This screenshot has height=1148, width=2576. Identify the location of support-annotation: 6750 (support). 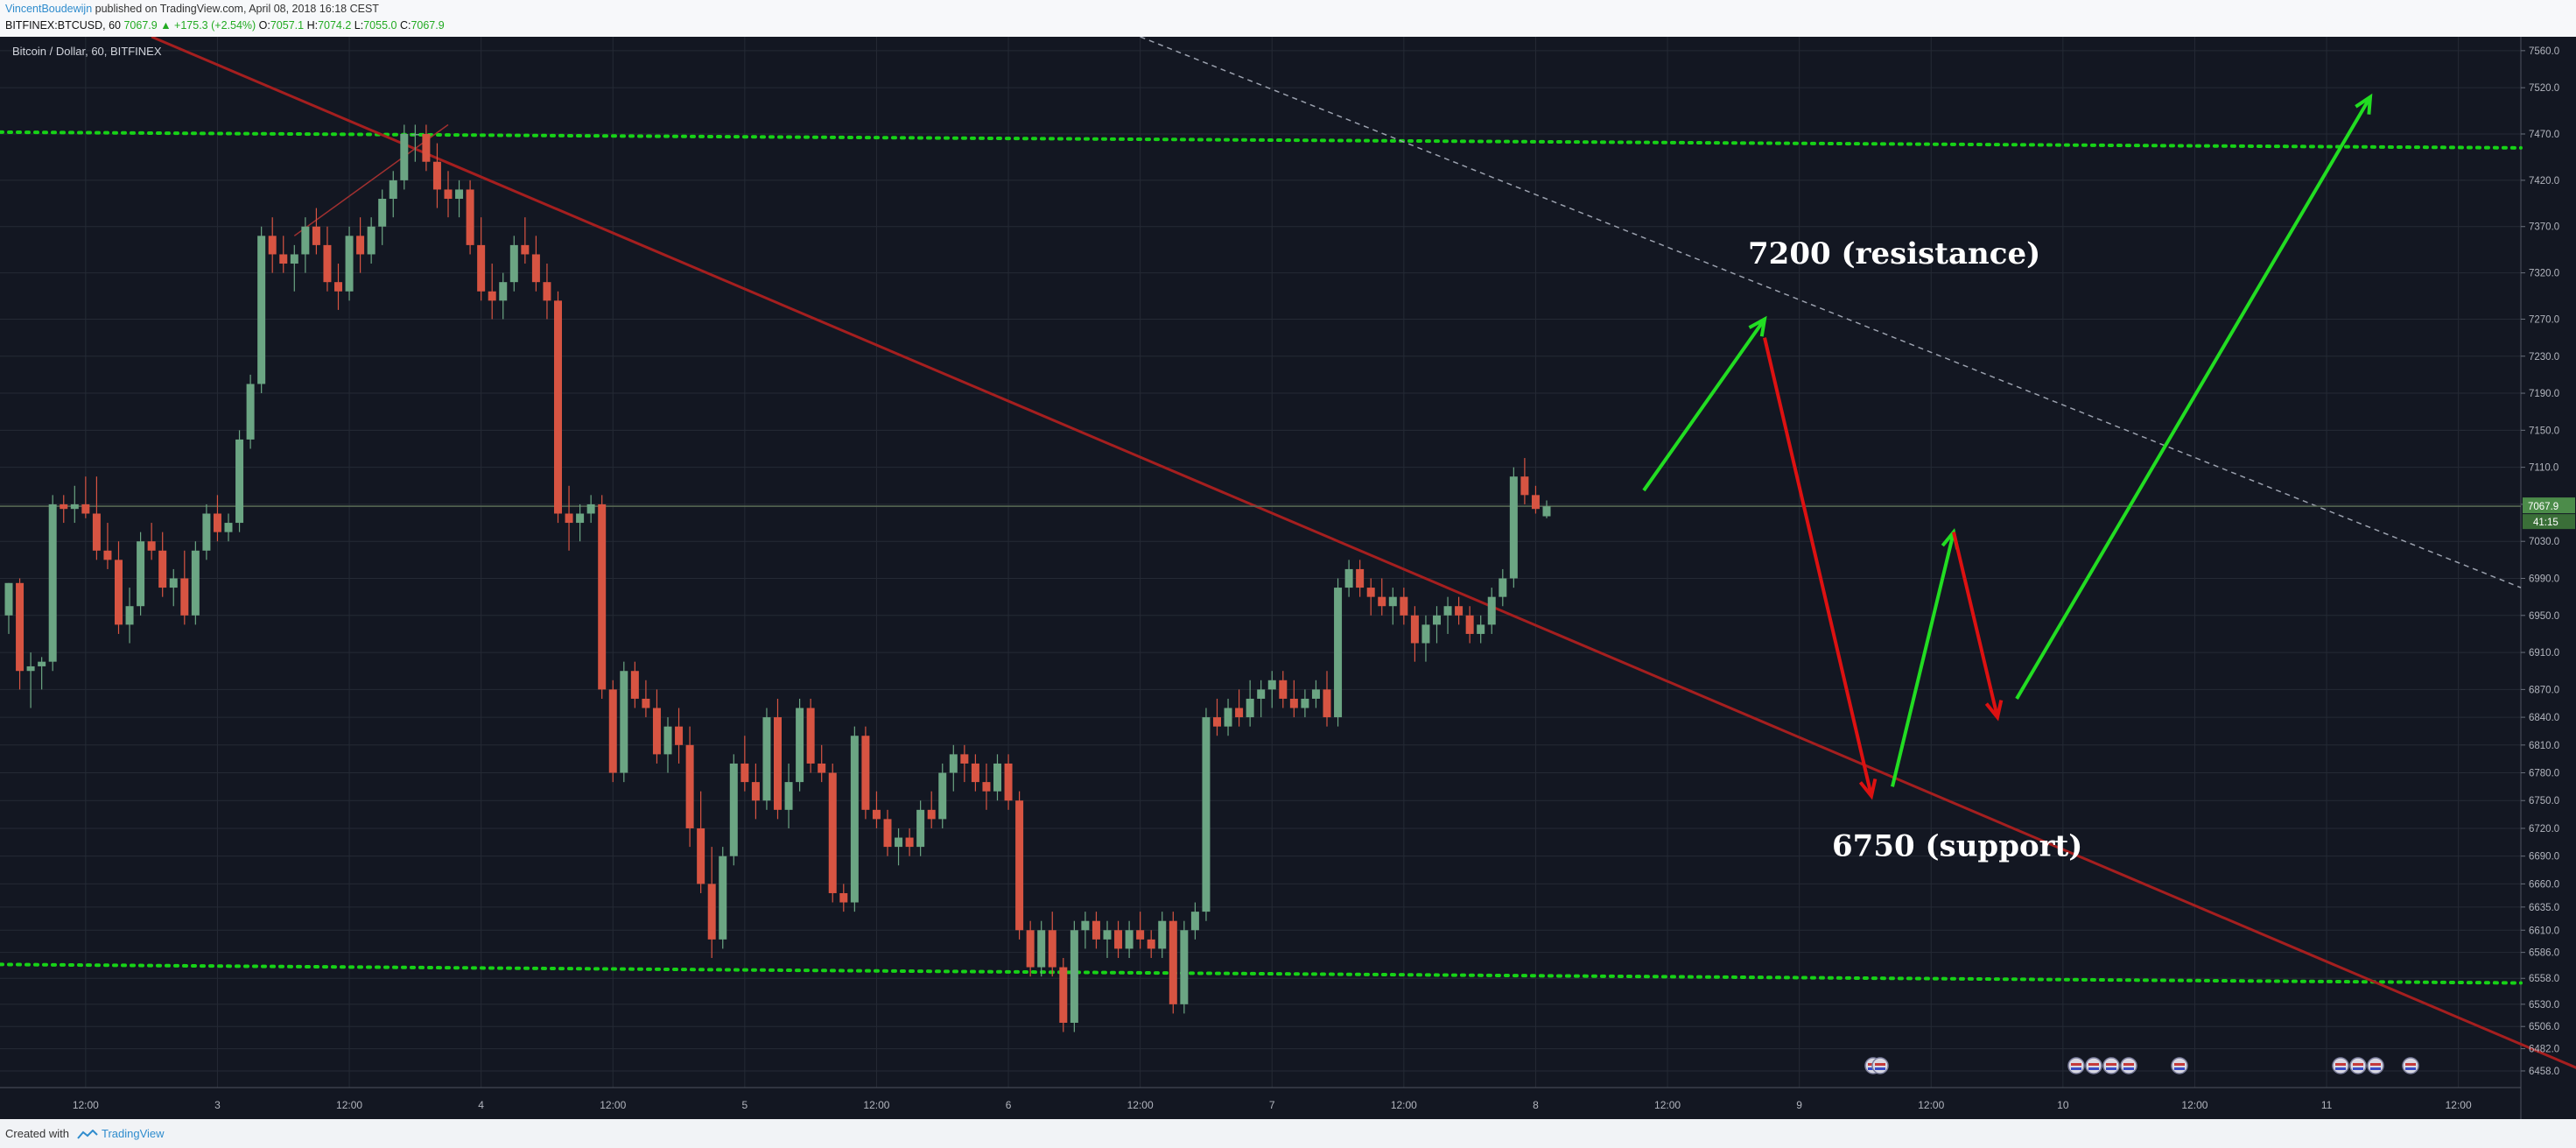
(1957, 846).